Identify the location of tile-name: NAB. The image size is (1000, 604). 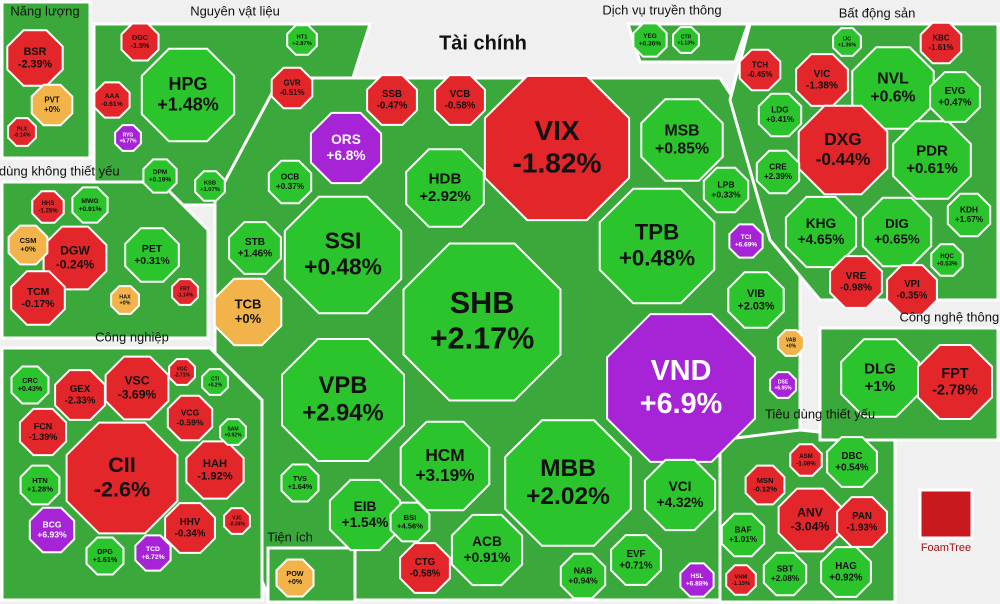
(583, 571).